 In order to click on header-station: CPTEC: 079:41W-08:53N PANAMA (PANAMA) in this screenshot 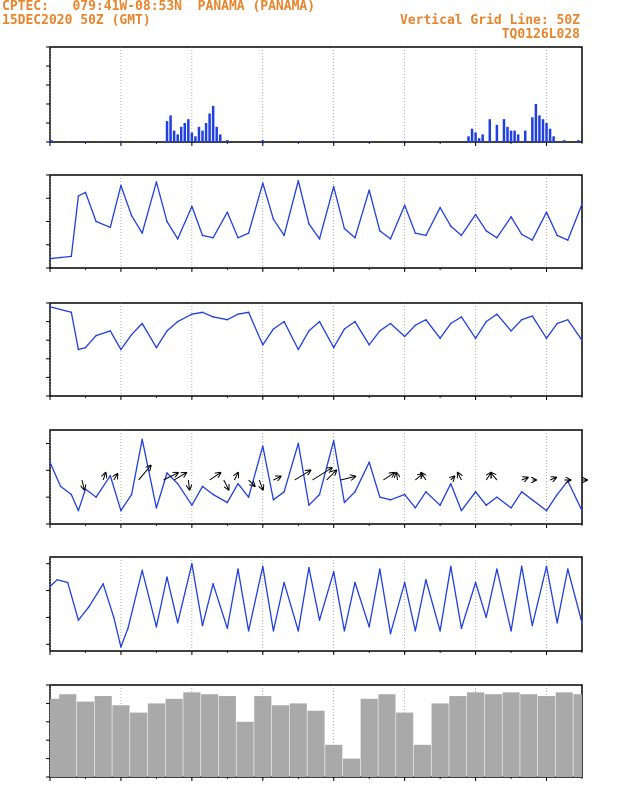, I will do `click(159, 7)`.